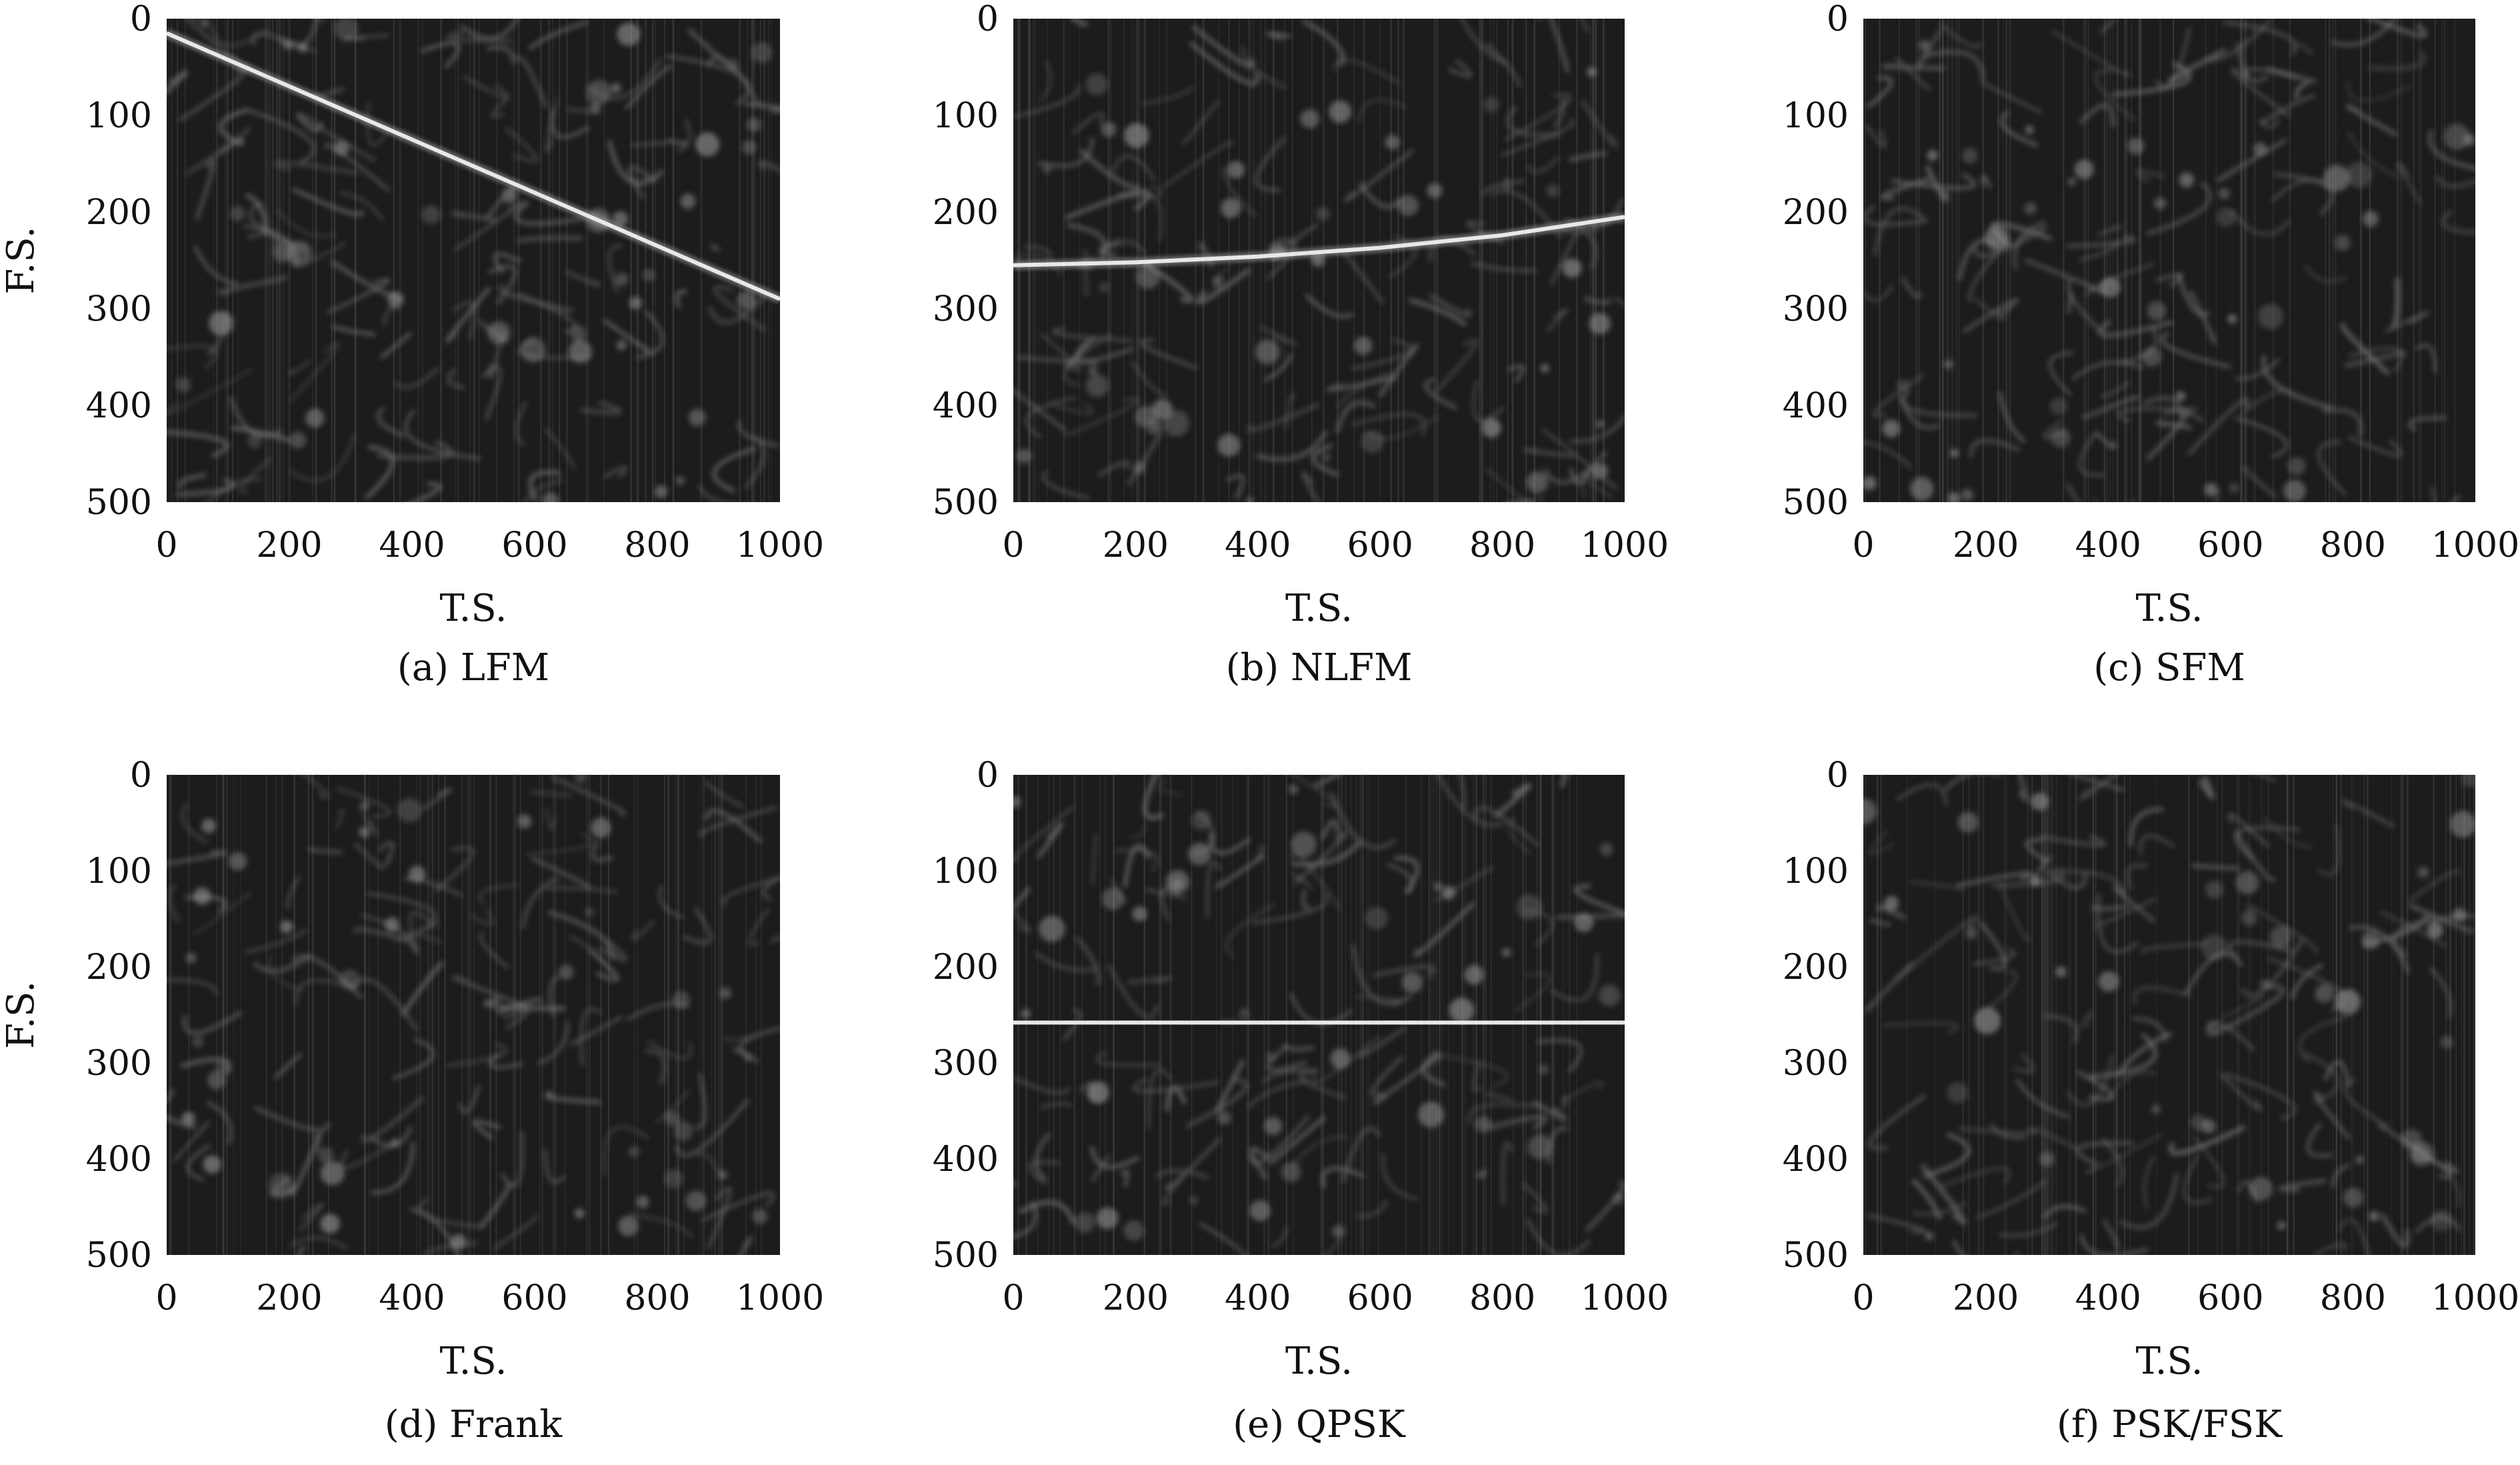  What do you see at coordinates (474, 1424) in the screenshot?
I see `panel-caption: (d) Frank` at bounding box center [474, 1424].